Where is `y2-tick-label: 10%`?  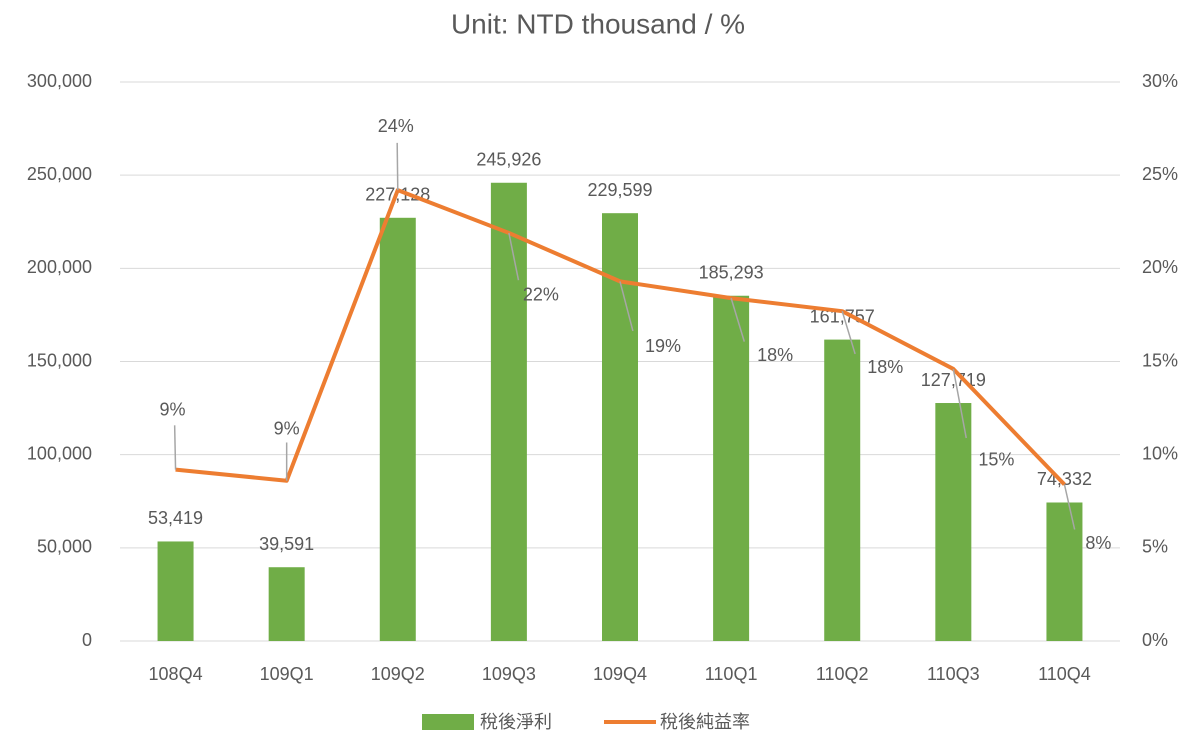 y2-tick-label: 10% is located at coordinates (1160, 453).